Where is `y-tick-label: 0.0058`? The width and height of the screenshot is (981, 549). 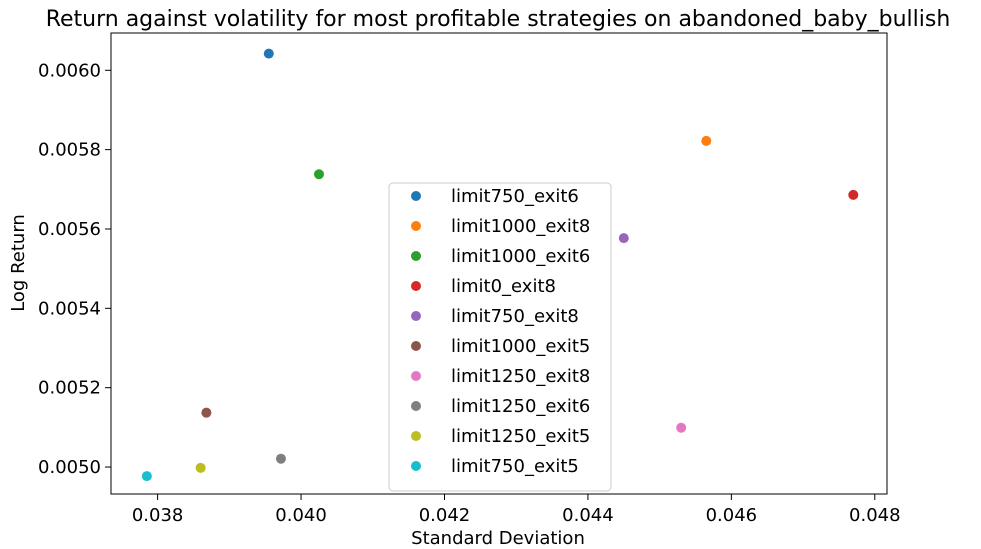
y-tick-label: 0.0058 is located at coordinates (69, 150).